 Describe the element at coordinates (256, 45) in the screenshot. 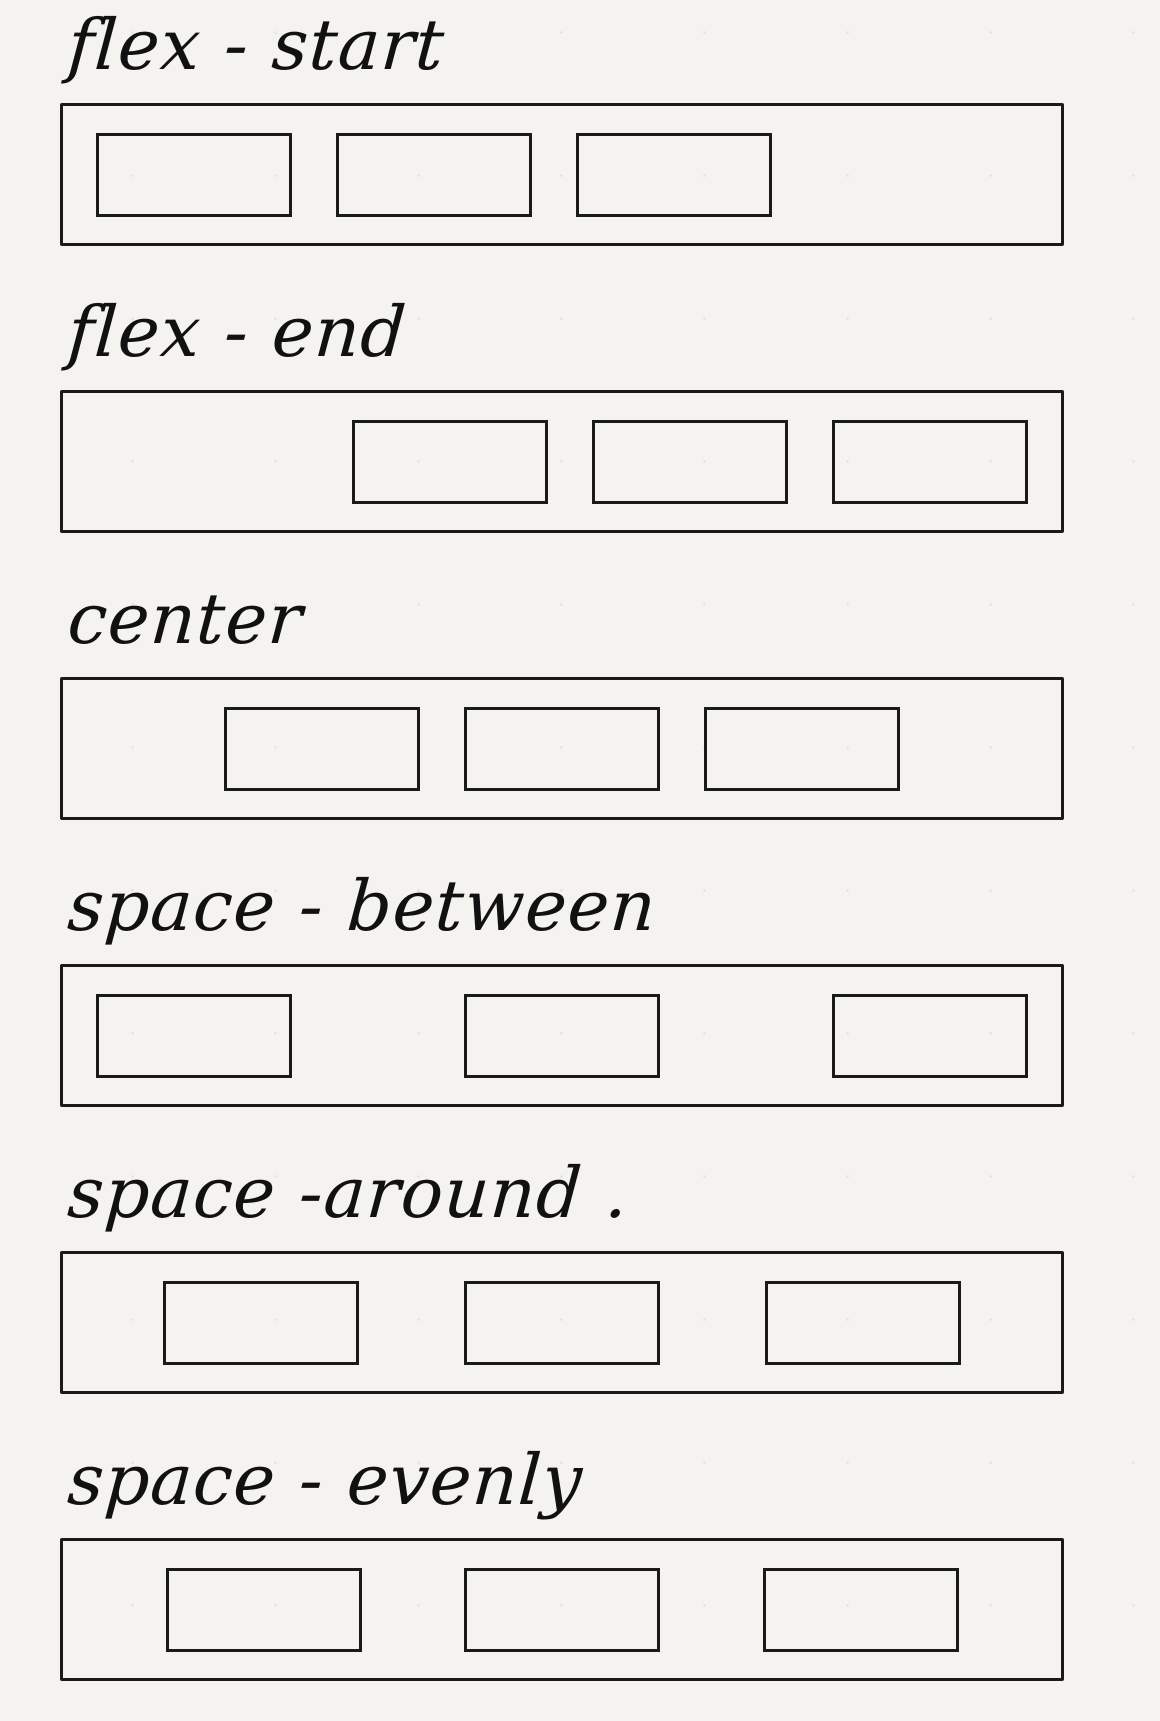

I see `section-label: flex - start` at that location.